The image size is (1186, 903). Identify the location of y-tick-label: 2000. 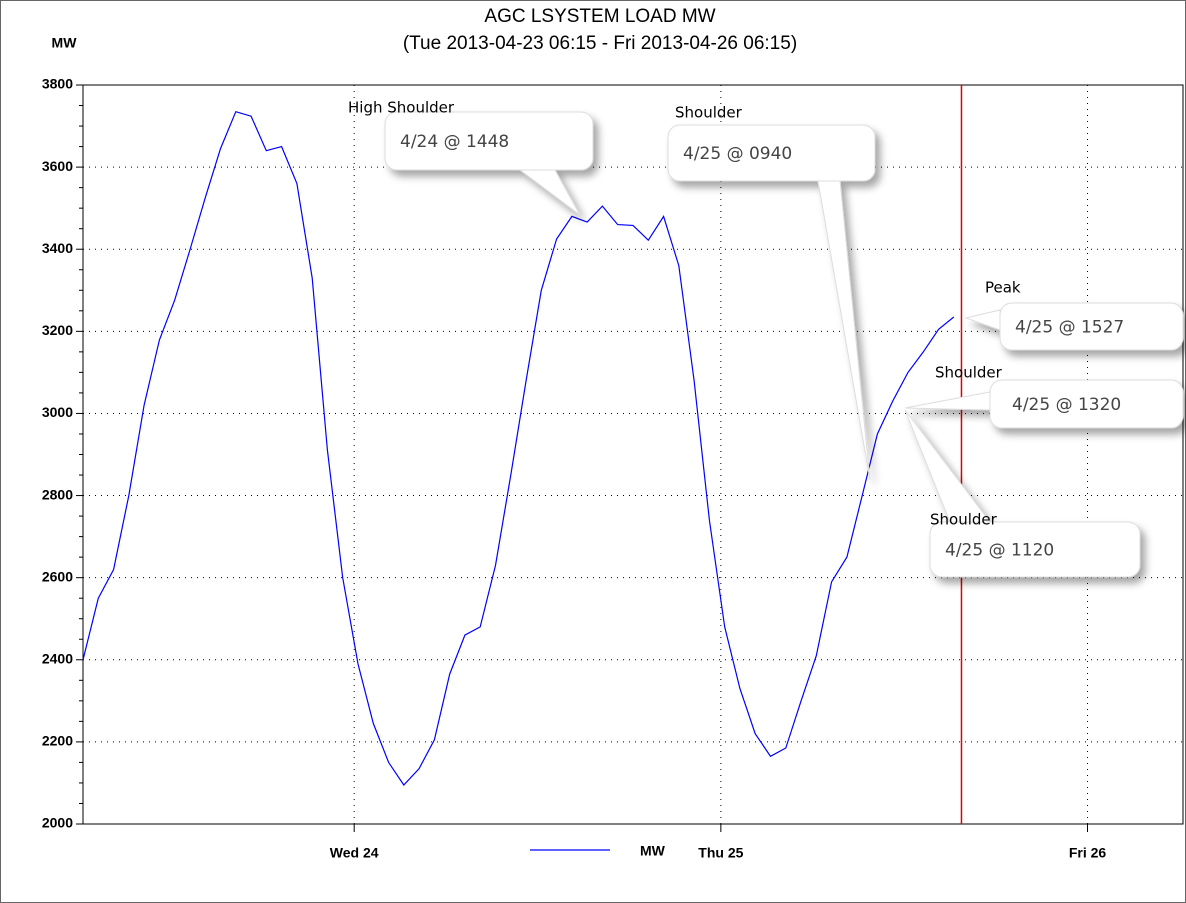
(57, 823).